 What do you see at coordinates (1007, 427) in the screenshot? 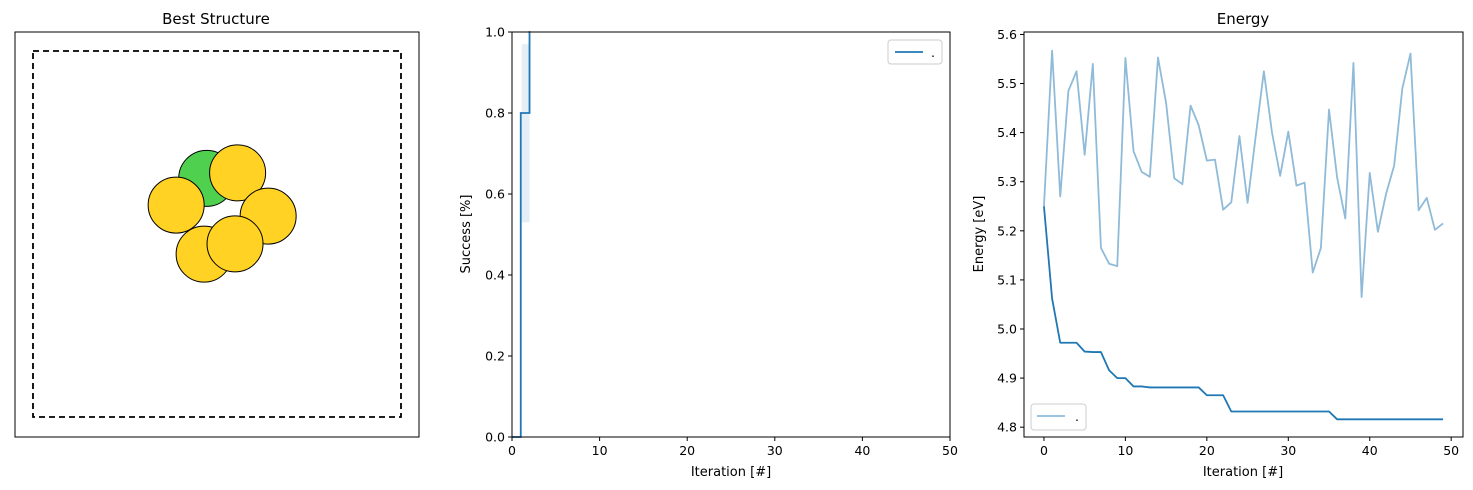
I see `energy-ytick-label: 4.8` at bounding box center [1007, 427].